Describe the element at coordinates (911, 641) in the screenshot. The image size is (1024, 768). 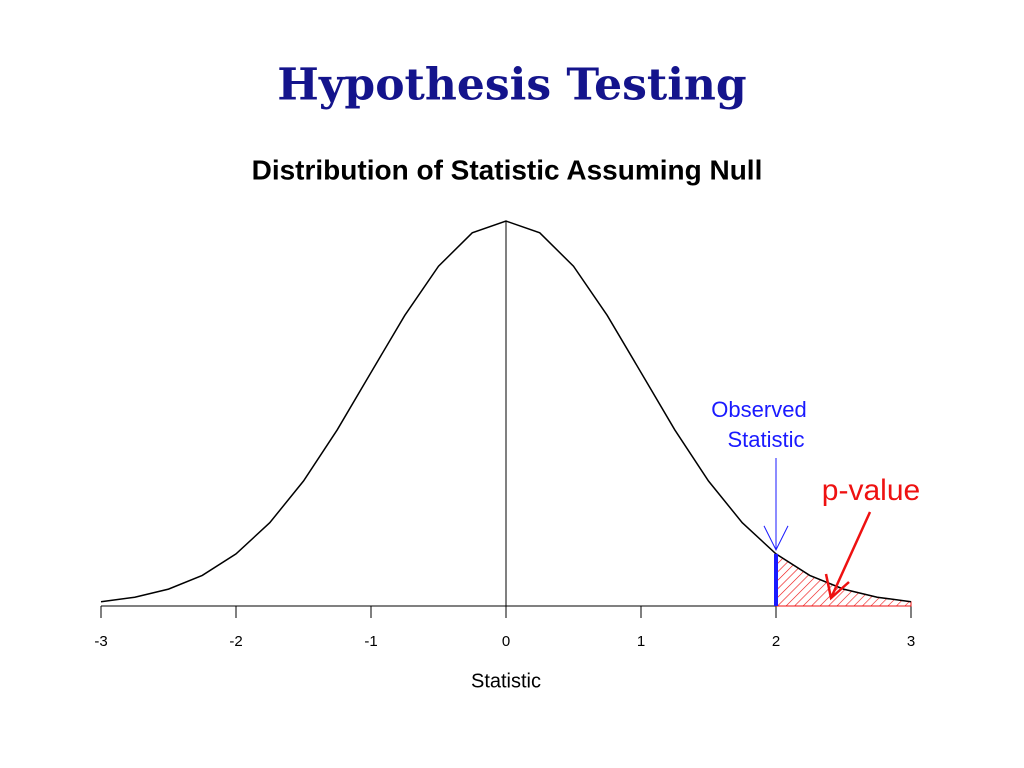
I see `x-tick-label: 3` at that location.